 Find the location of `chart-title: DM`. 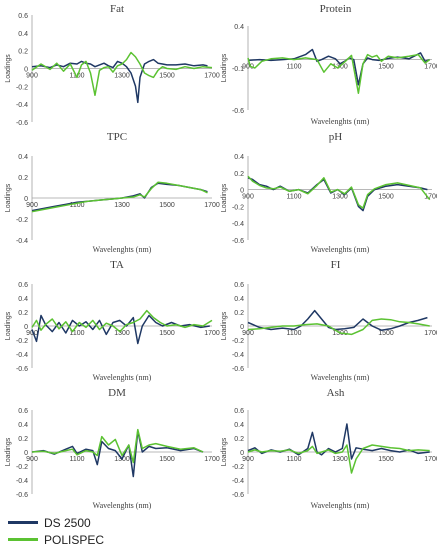

chart-title: DM is located at coordinates (117, 393).